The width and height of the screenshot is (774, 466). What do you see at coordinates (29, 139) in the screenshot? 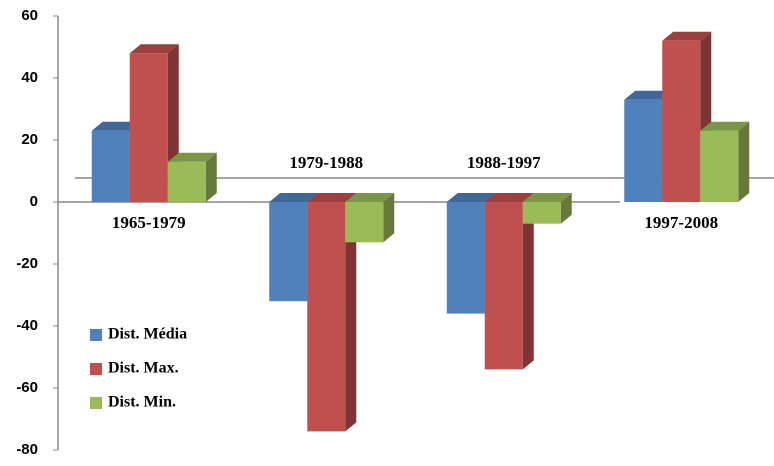
I see `y-tick-label: 20` at bounding box center [29, 139].